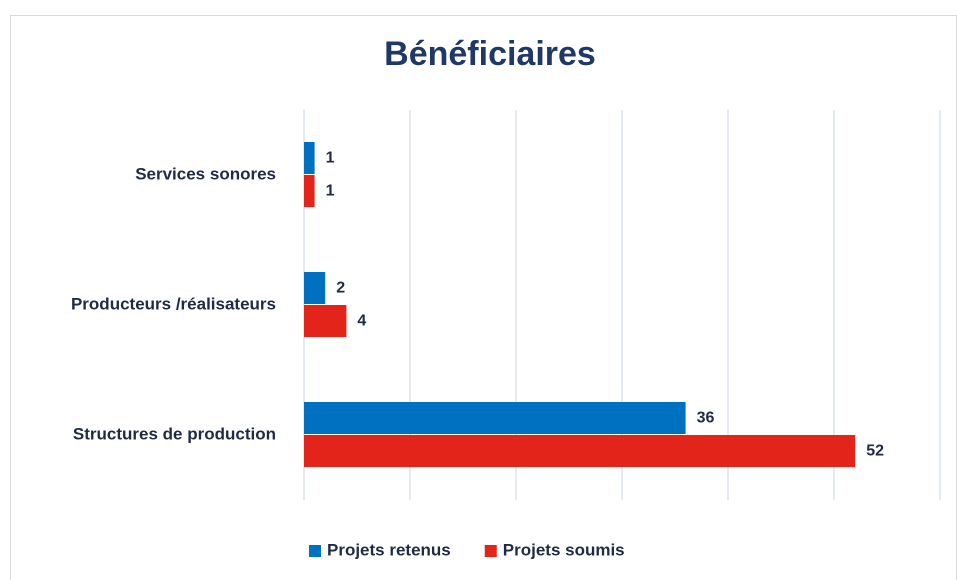 The image size is (957, 580). I want to click on data-label: 4, so click(361, 321).